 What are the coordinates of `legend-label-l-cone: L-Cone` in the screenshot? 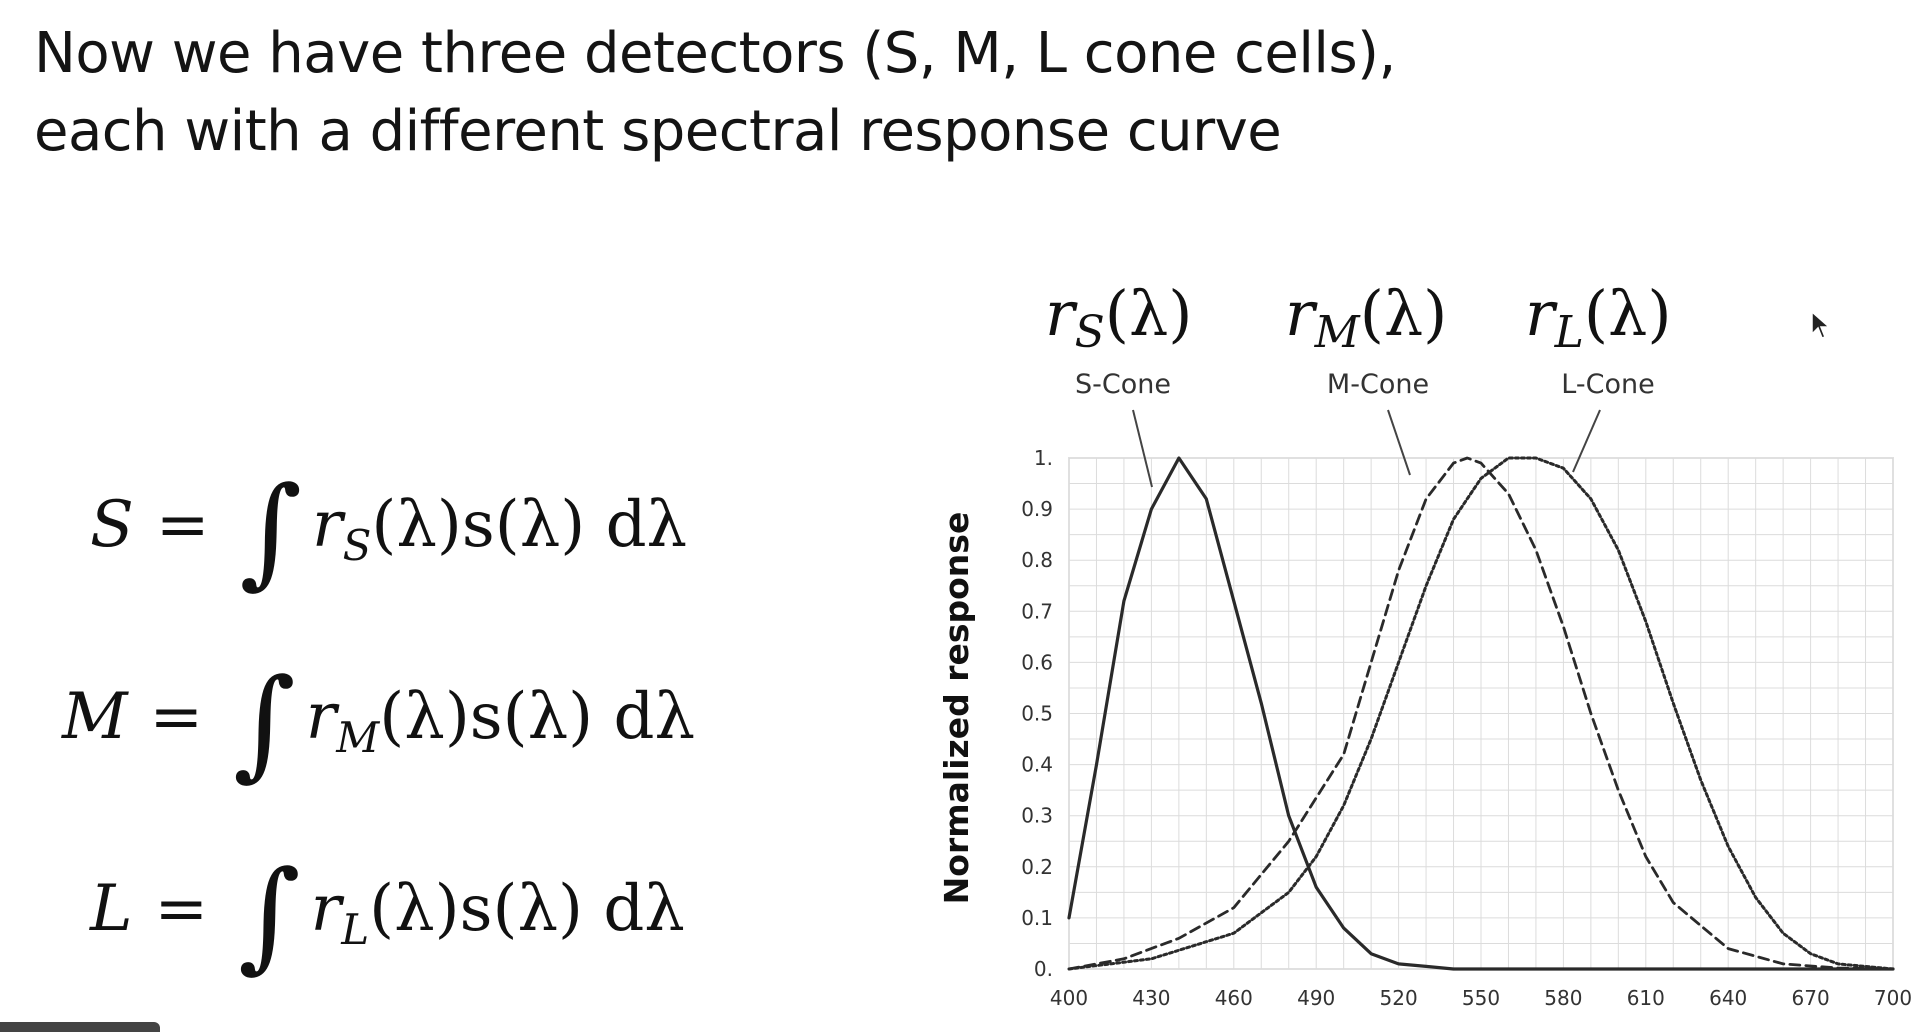 It's located at (1607, 384).